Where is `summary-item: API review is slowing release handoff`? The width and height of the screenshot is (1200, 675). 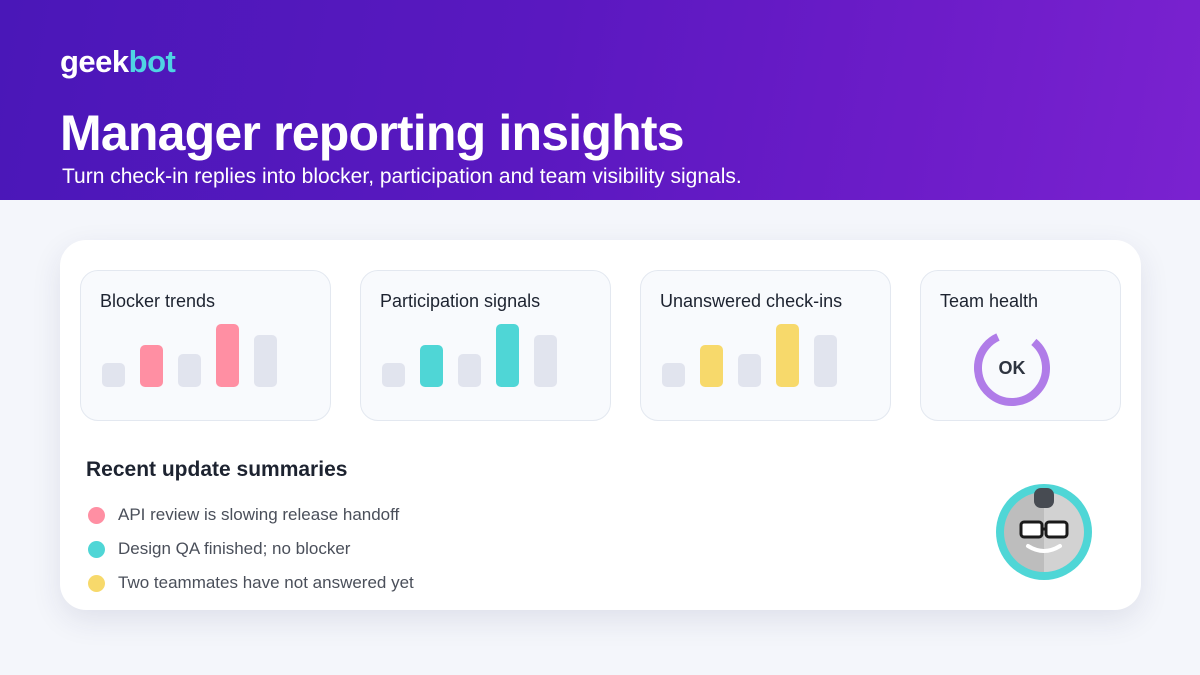 summary-item: API review is slowing release handoff is located at coordinates (251, 515).